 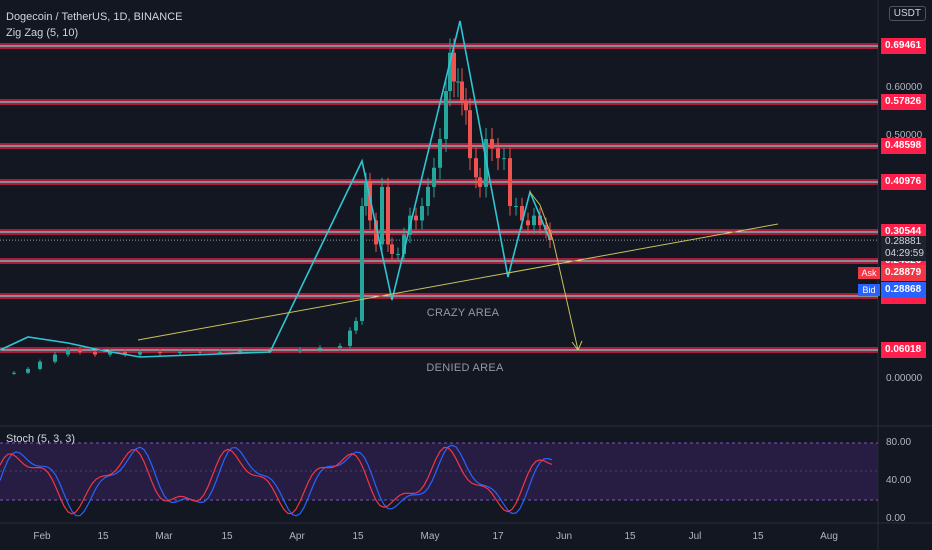 What do you see at coordinates (903, 146) in the screenshot?
I see `level-price-label: 0.48598` at bounding box center [903, 146].